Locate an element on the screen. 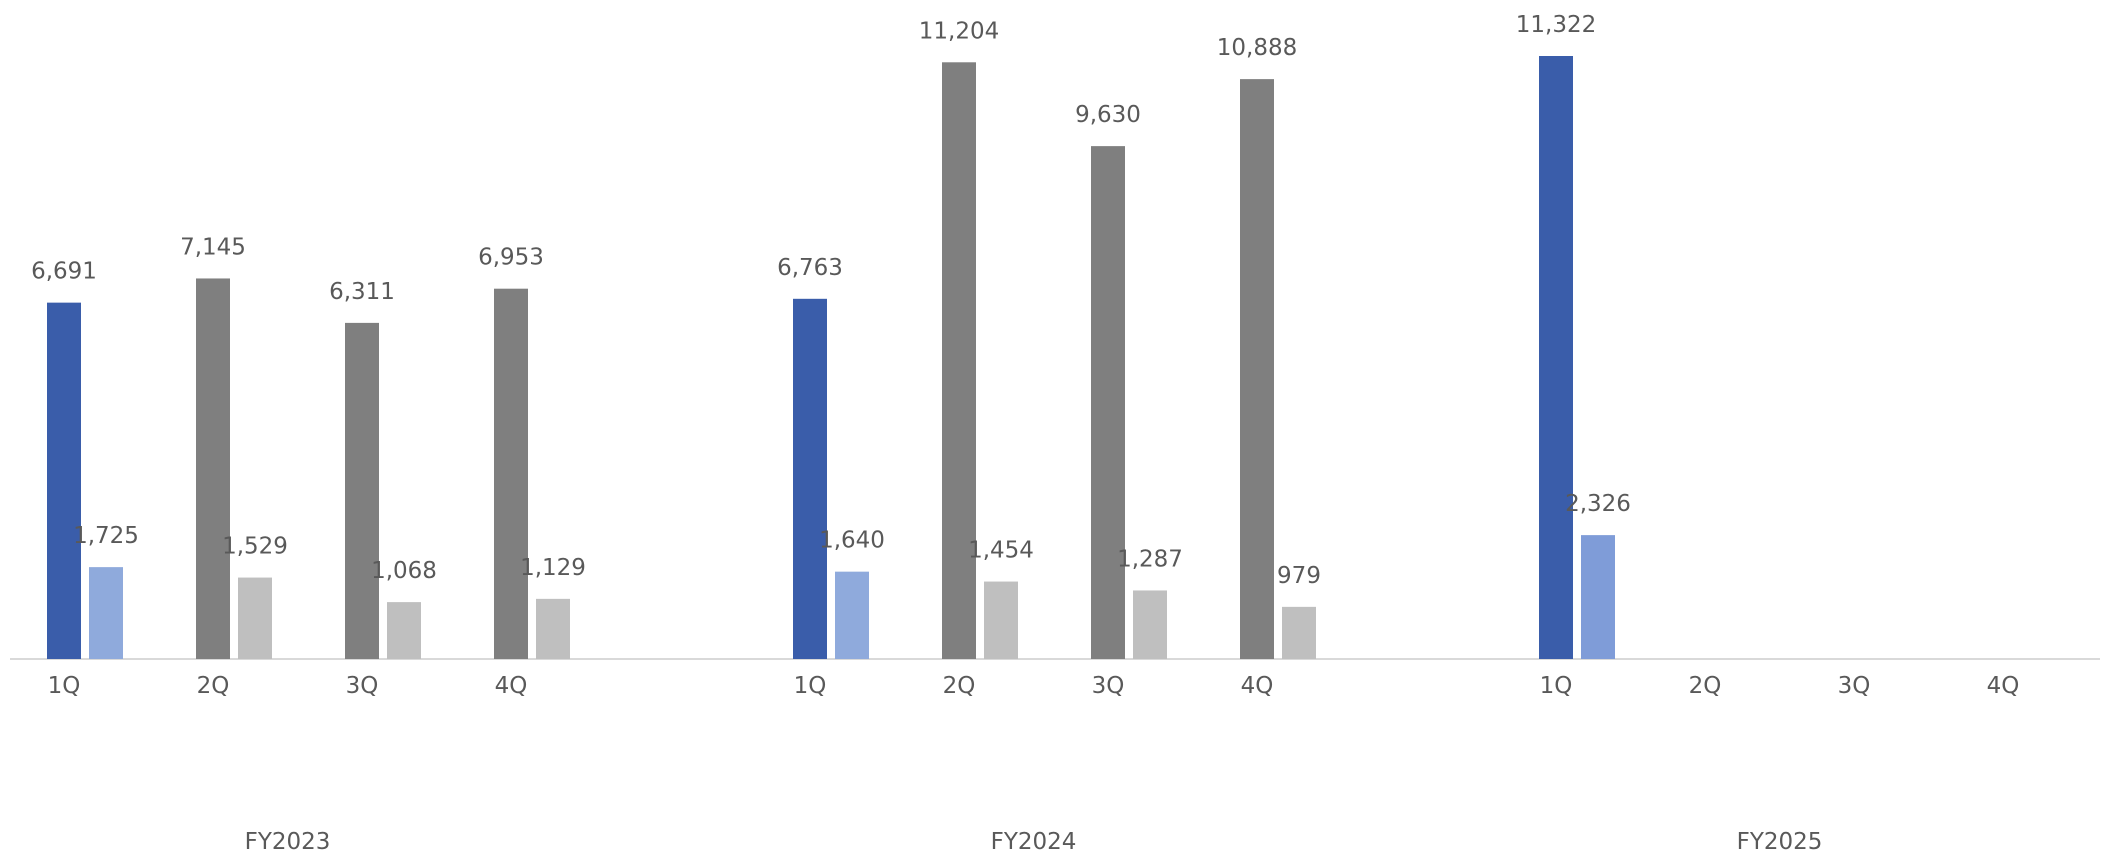 The height and width of the screenshot is (861, 2103). data-label-primary: 7,145 is located at coordinates (213, 247).